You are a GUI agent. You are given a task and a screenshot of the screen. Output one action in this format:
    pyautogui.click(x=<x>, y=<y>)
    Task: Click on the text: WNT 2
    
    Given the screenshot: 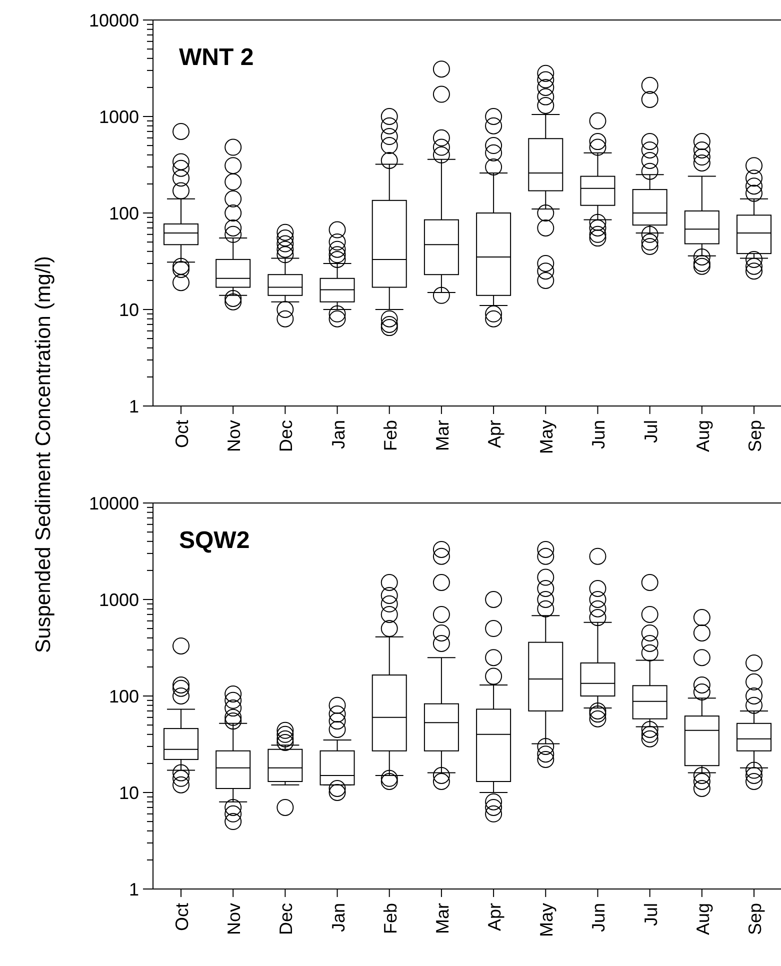 What is the action you would take?
    pyautogui.click(x=216, y=57)
    